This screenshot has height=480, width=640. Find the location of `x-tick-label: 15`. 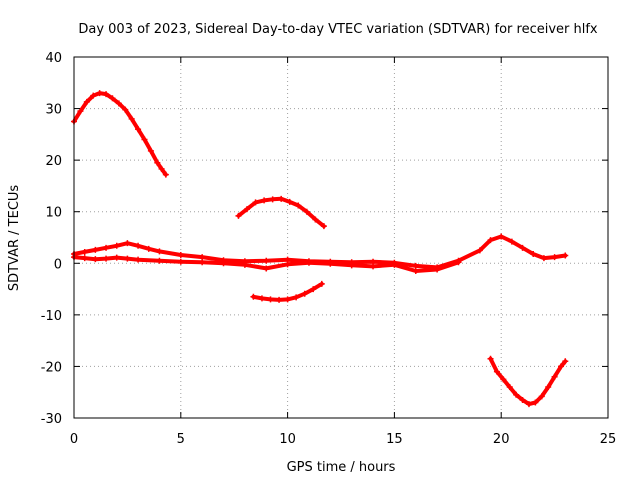

x-tick-label: 15 is located at coordinates (394, 439).